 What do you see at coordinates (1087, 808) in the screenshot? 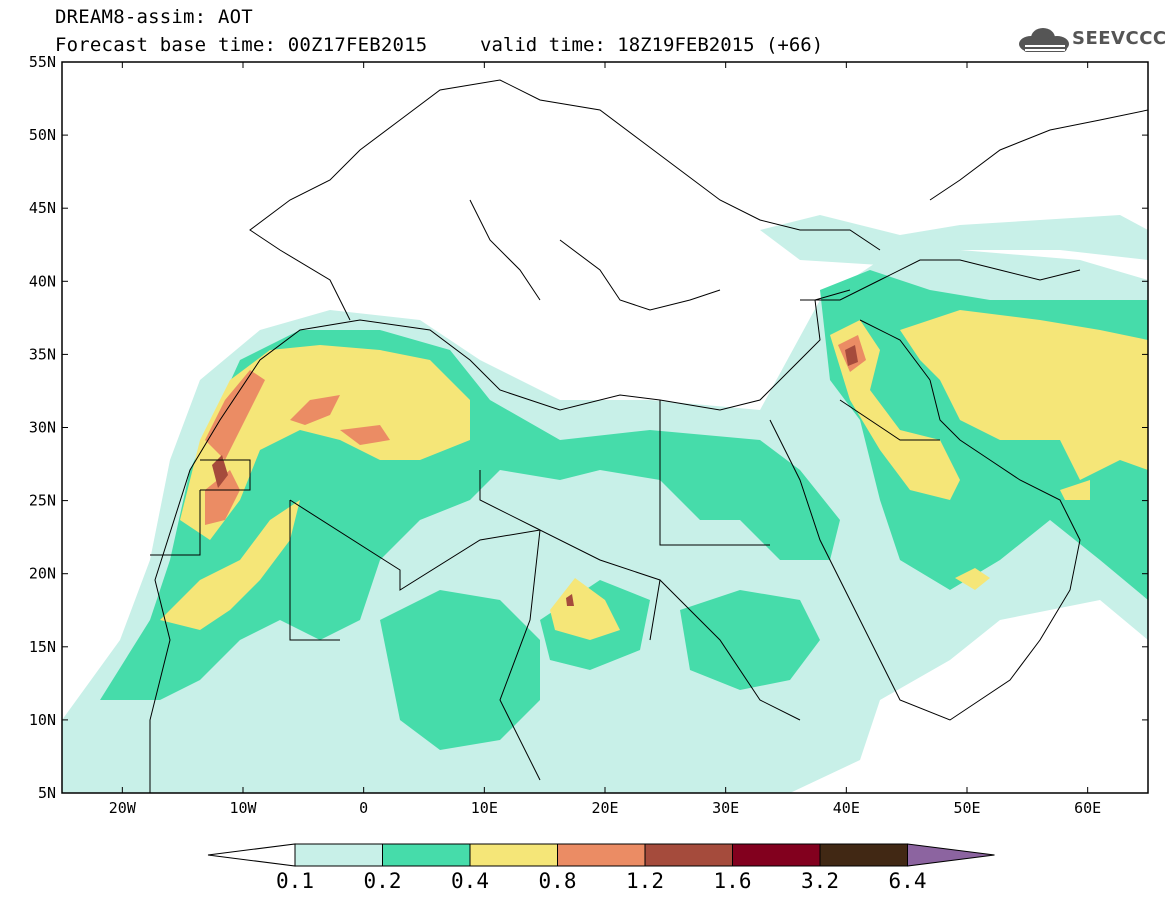
I see `lon-tick-label: 60E` at bounding box center [1087, 808].